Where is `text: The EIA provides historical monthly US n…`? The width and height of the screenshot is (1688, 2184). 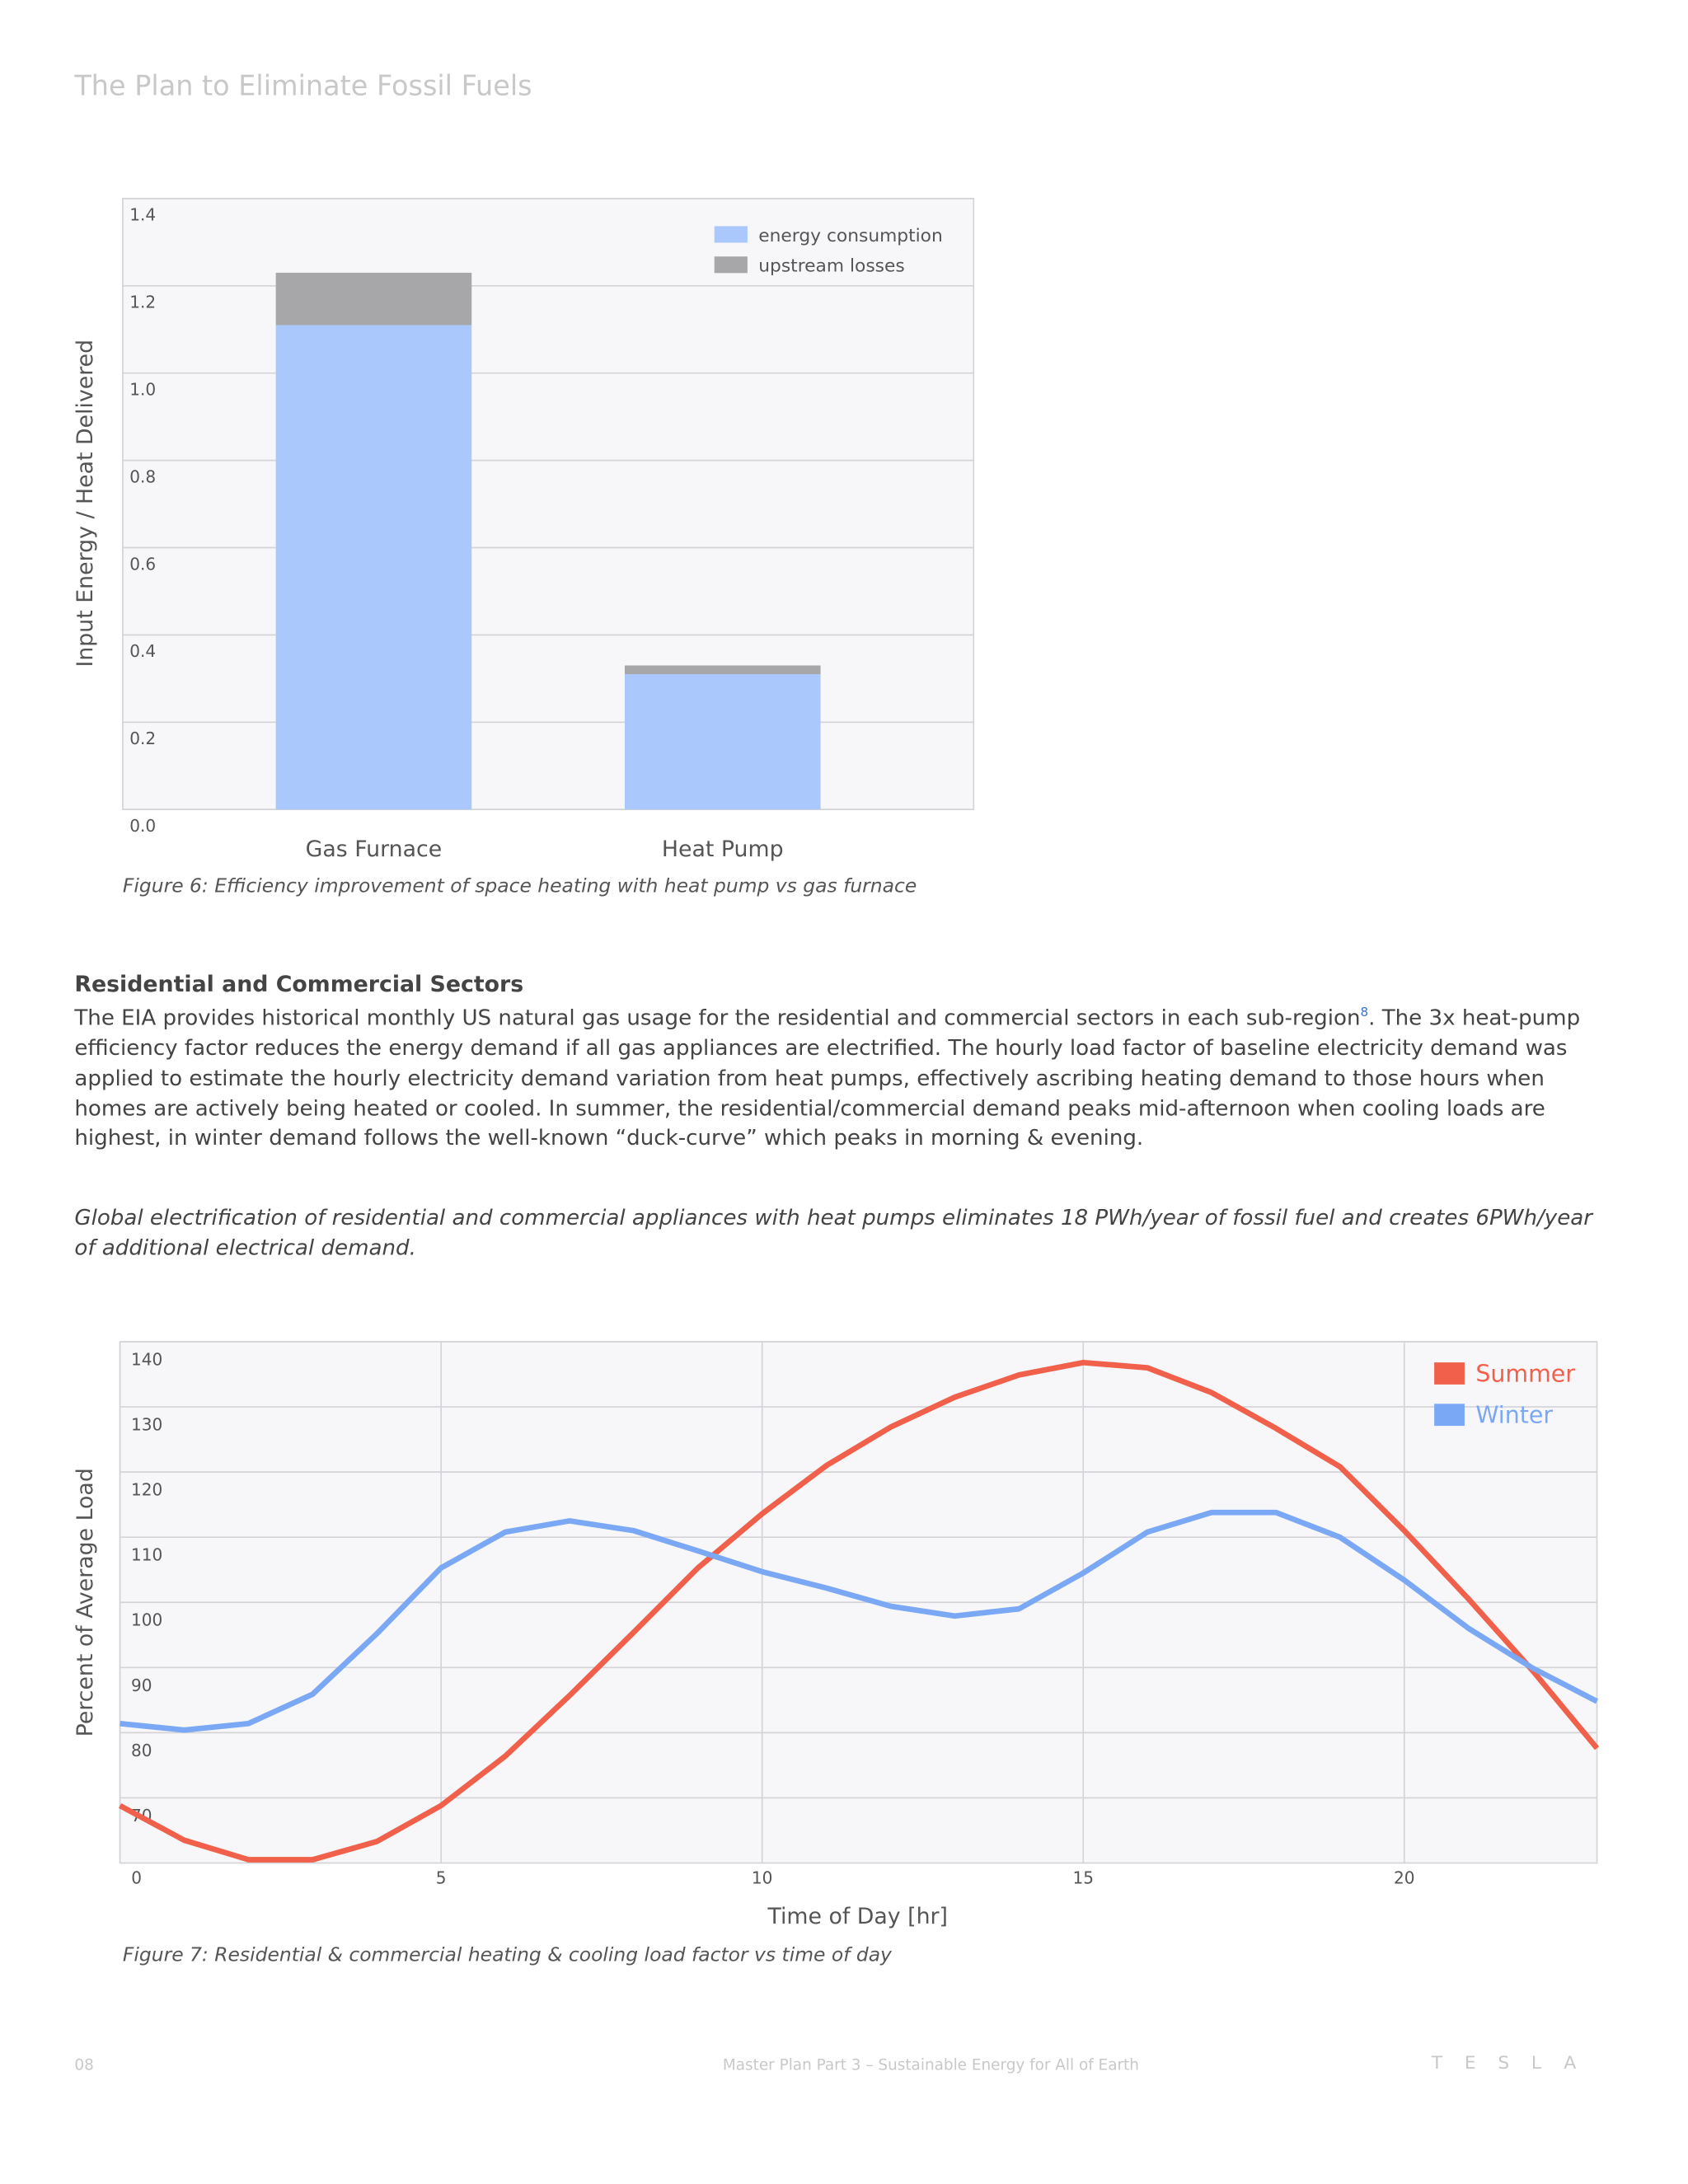
text: The EIA provides historical monthly US n… is located at coordinates (717, 1018).